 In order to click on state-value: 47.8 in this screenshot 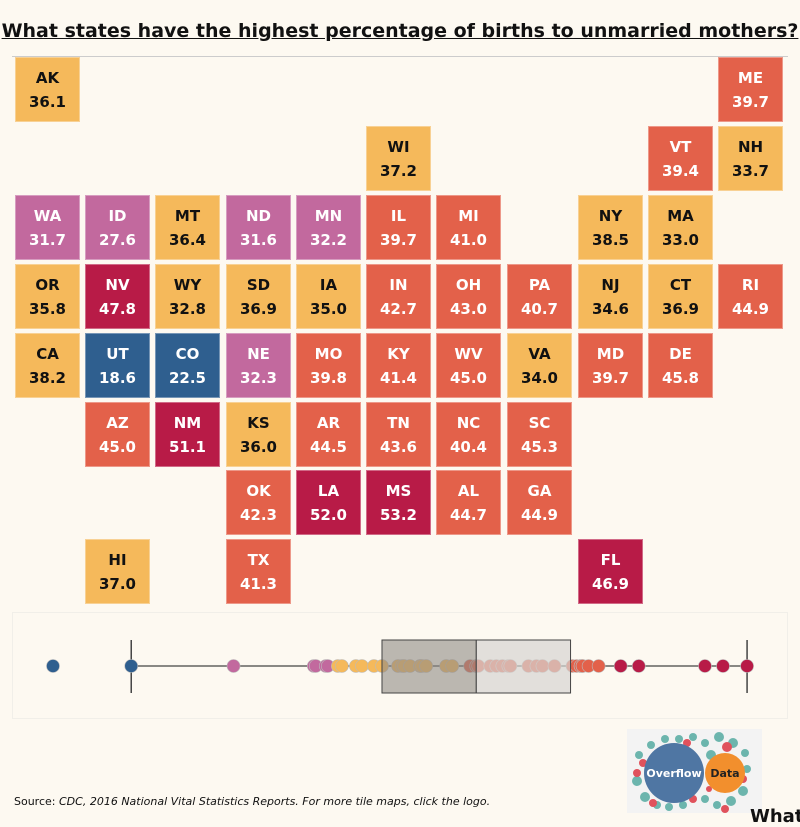, I will do `click(117, 308)`.